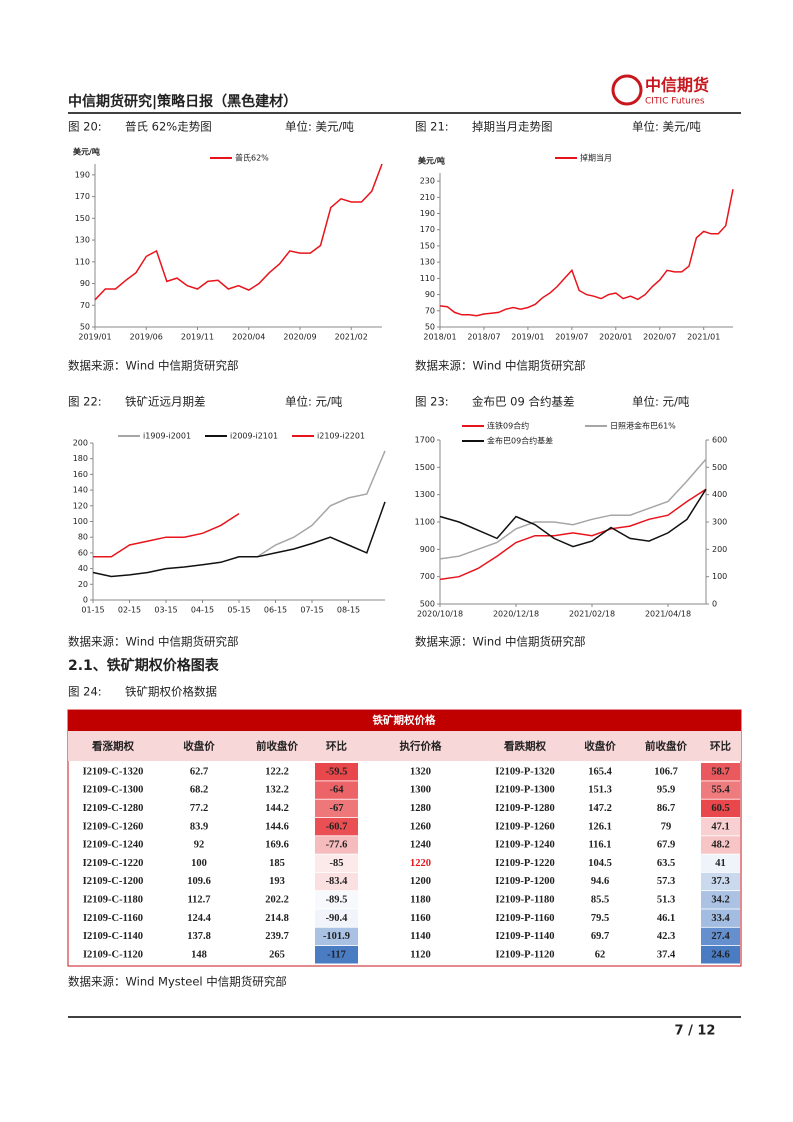 This screenshot has height=1122, width=793. What do you see at coordinates (83, 584) in the screenshot?
I see `y-tick-label: 20` at bounding box center [83, 584].